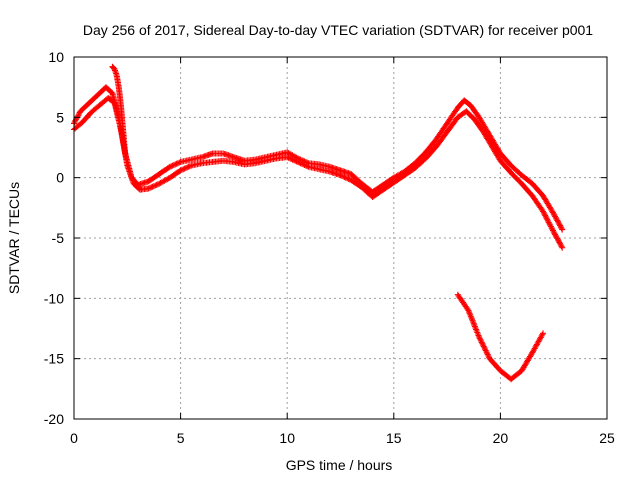 This screenshot has height=480, width=640. I want to click on y-tick-label: -20, so click(54, 419).